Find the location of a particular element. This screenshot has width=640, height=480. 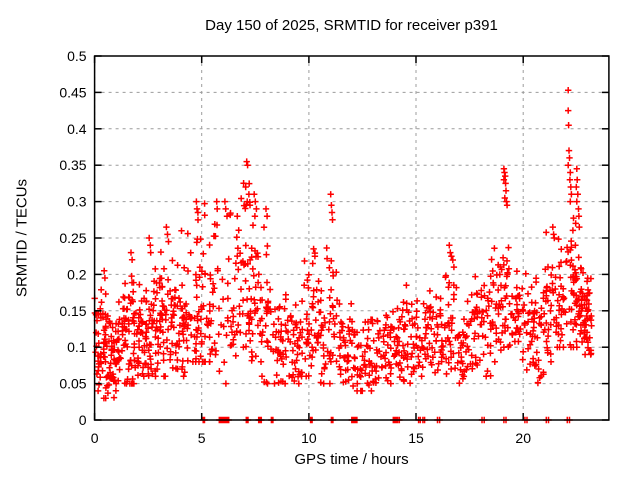

svg-text: 0.15 is located at coordinates (72, 311).